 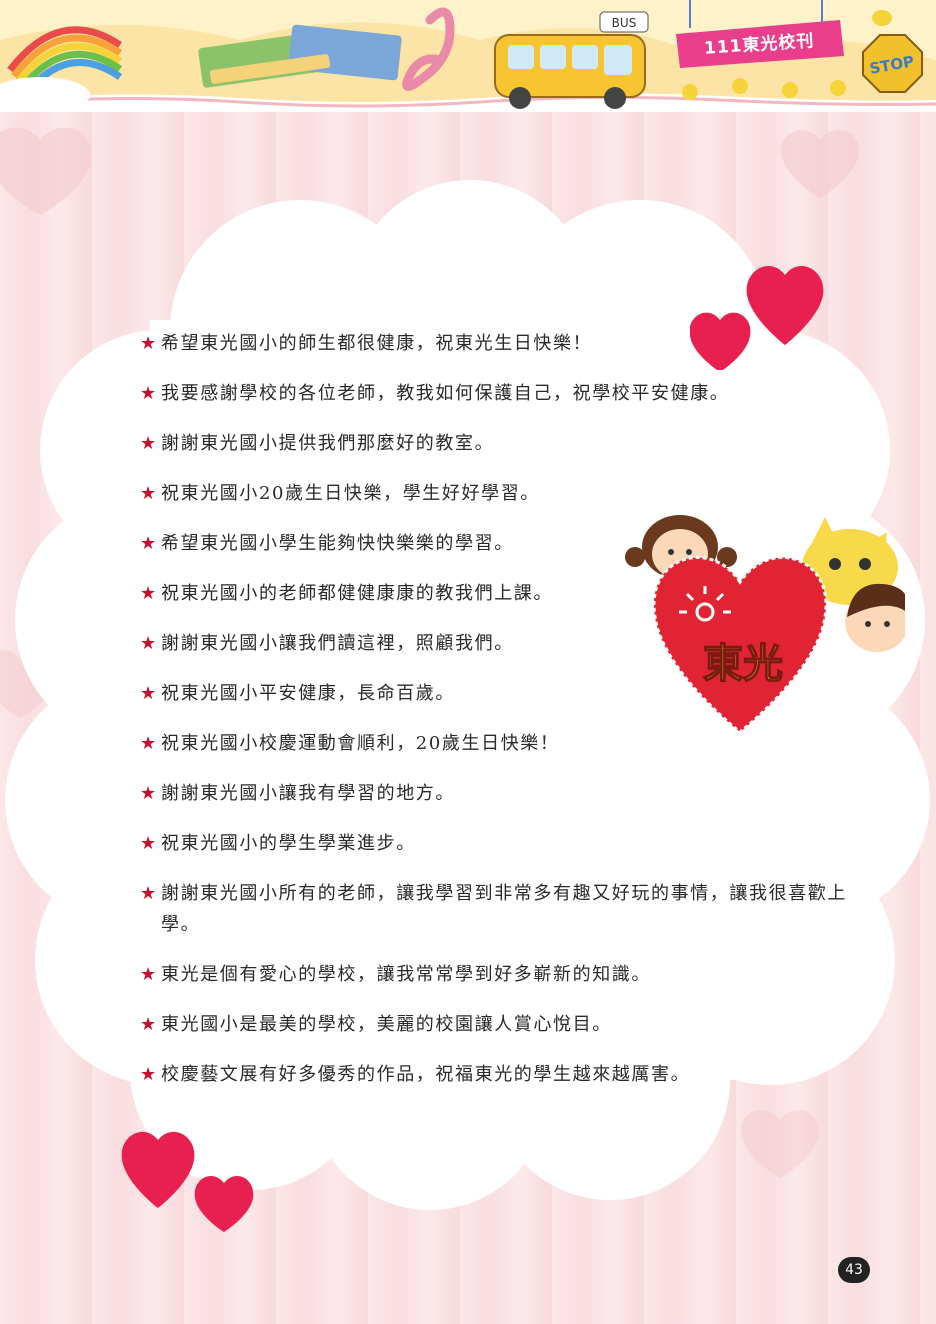 What do you see at coordinates (500, 793) in the screenshot?
I see `message-item: ★ 謝謝東光國小讓我有學習的地方。` at bounding box center [500, 793].